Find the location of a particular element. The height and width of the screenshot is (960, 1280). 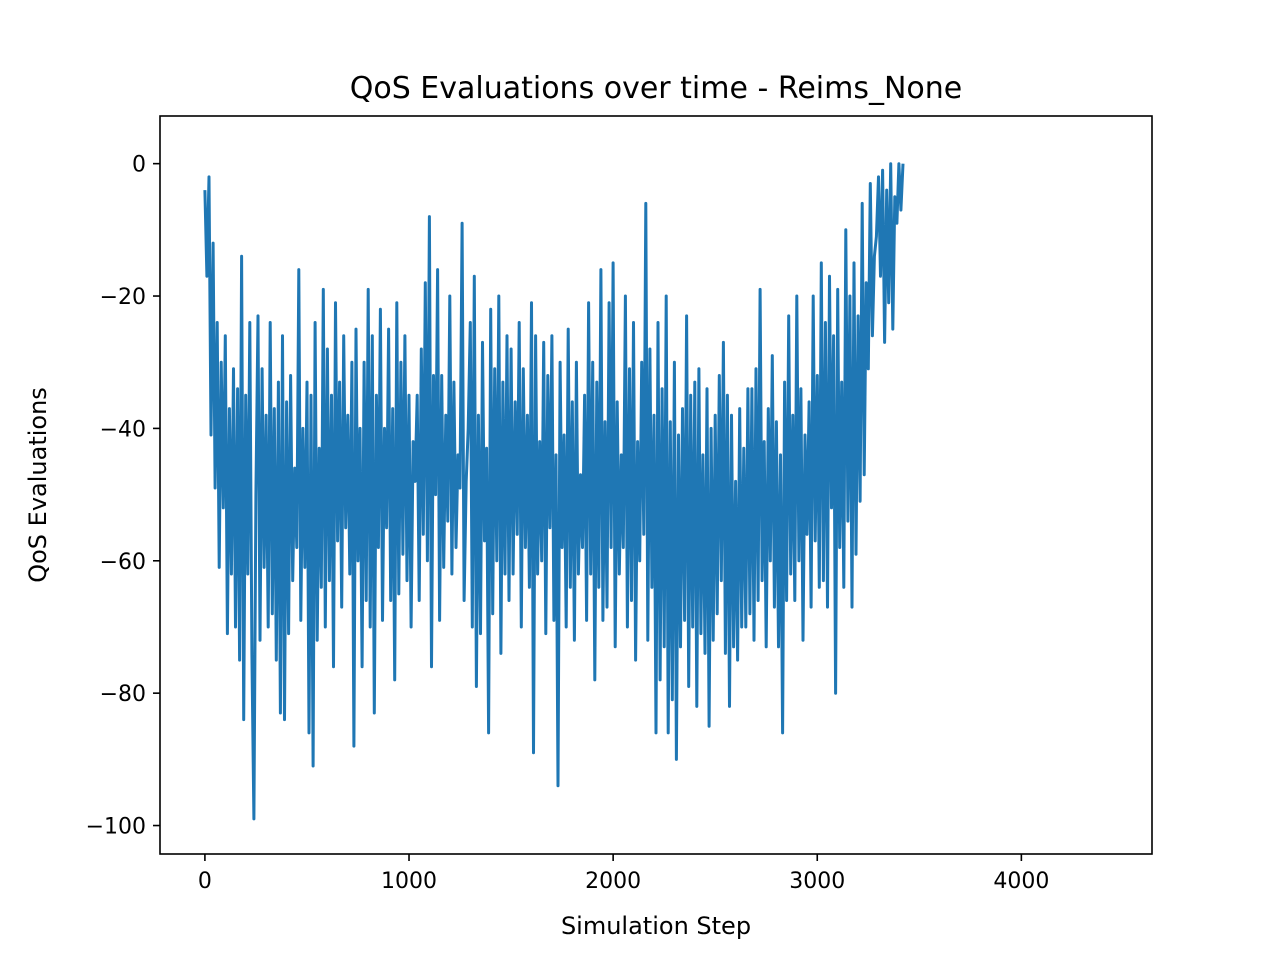

y-tick-label: 0 is located at coordinates (139, 165).